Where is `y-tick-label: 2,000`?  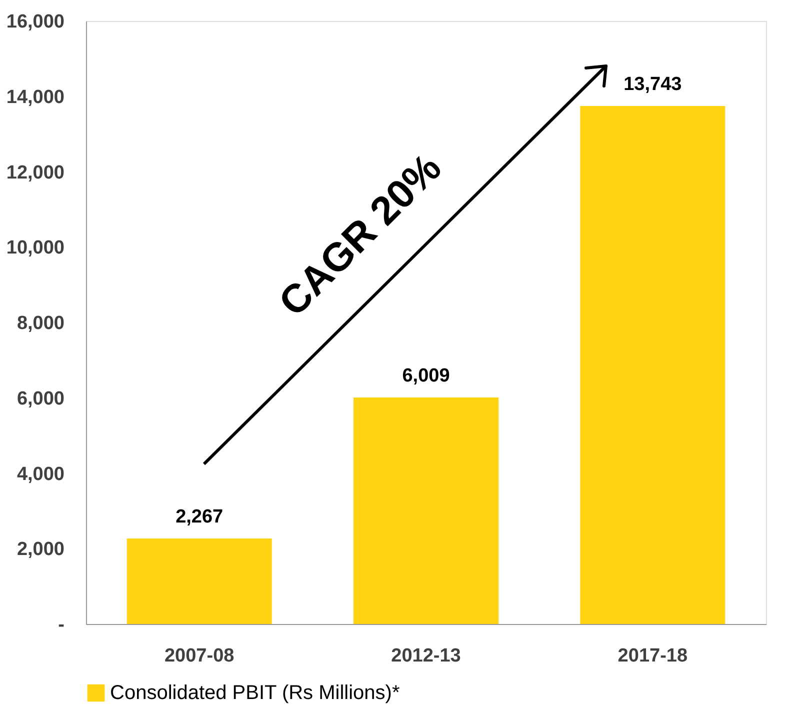
y-tick-label: 2,000 is located at coordinates (40, 549).